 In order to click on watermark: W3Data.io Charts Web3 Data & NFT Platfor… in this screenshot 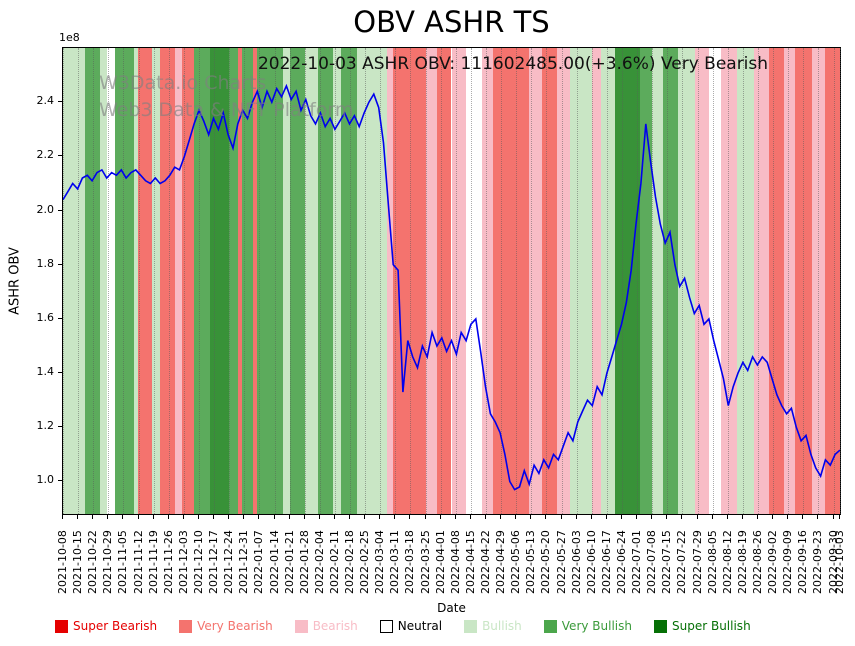, I will do `click(226, 97)`.